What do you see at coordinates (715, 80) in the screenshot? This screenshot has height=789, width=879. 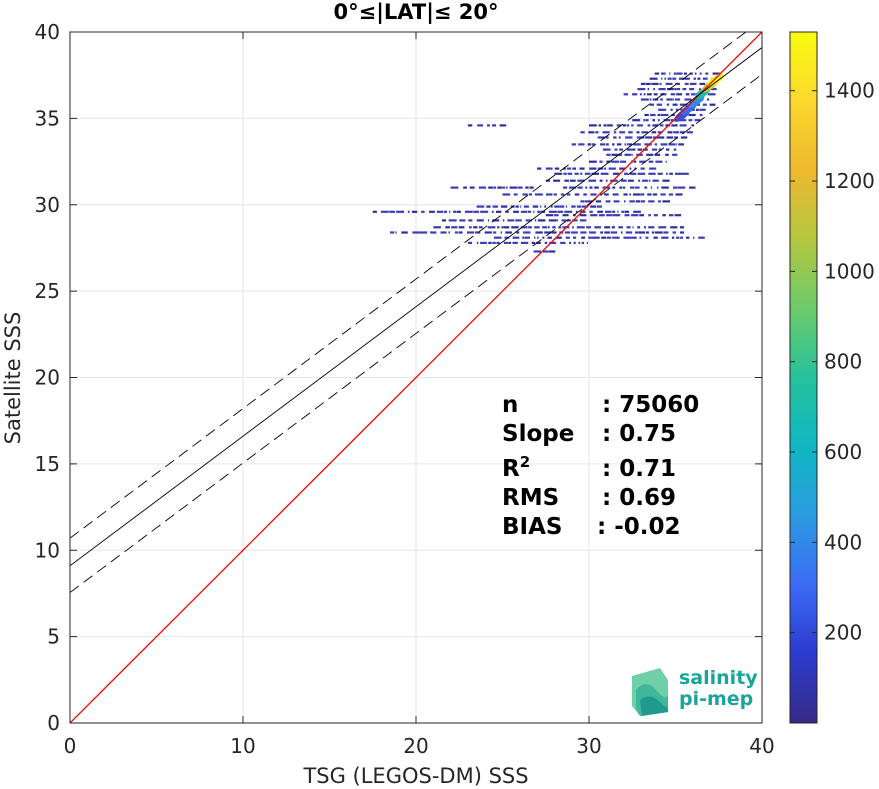 I see `density-core-point` at bounding box center [715, 80].